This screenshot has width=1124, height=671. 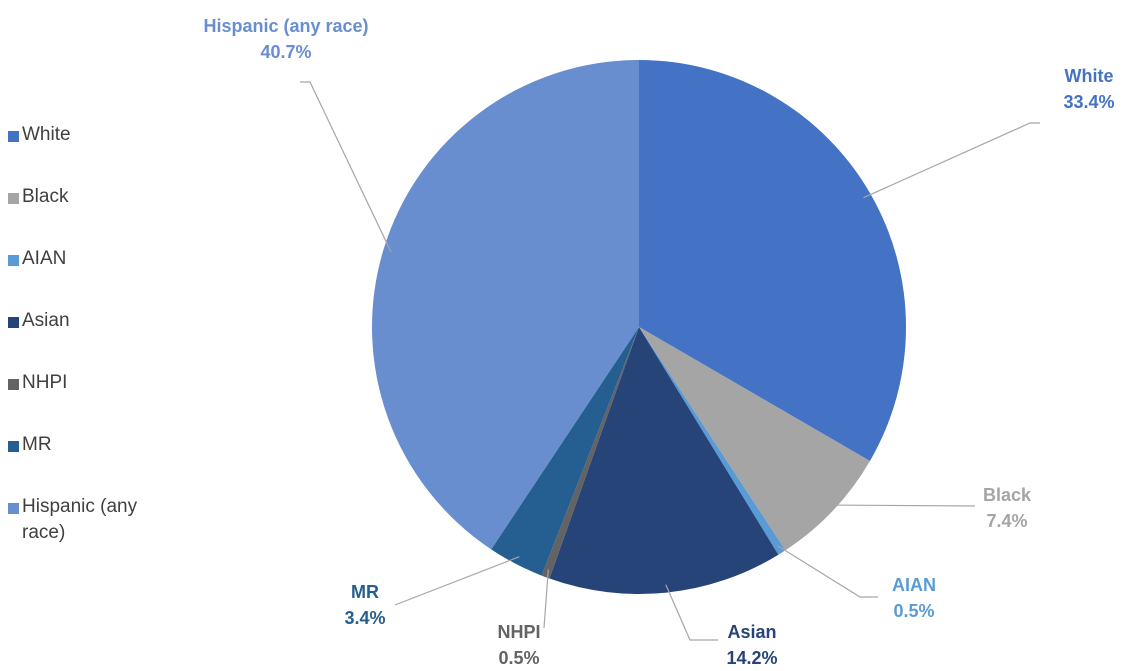 What do you see at coordinates (285, 52) in the screenshot?
I see `data-label-value: 40.7%` at bounding box center [285, 52].